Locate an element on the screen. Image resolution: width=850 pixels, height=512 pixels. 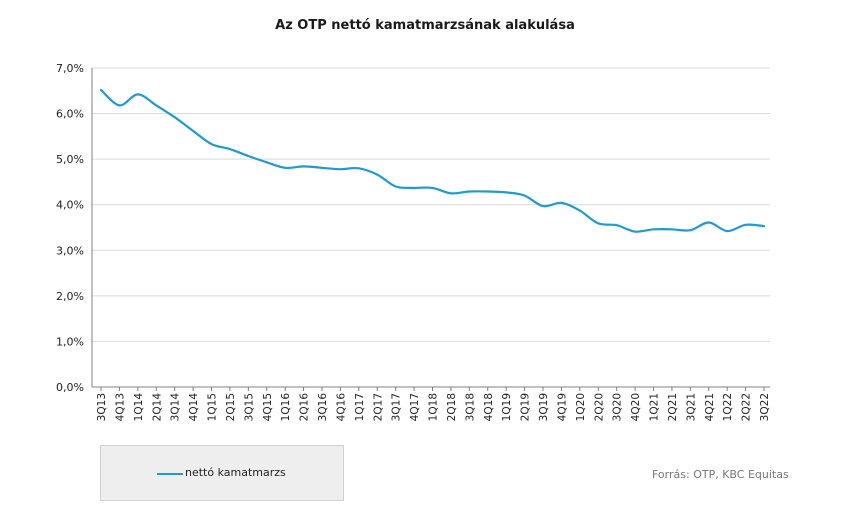
chart-title: Az OTP nettó kamatmarzsának alakulása is located at coordinates (425, 25).